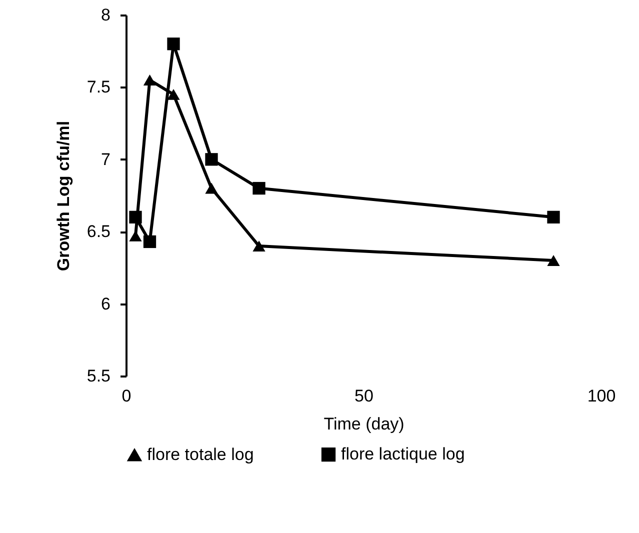 This screenshot has height=533, width=639. What do you see at coordinates (98, 232) in the screenshot?
I see `y-tick-label: 6.5` at bounding box center [98, 232].